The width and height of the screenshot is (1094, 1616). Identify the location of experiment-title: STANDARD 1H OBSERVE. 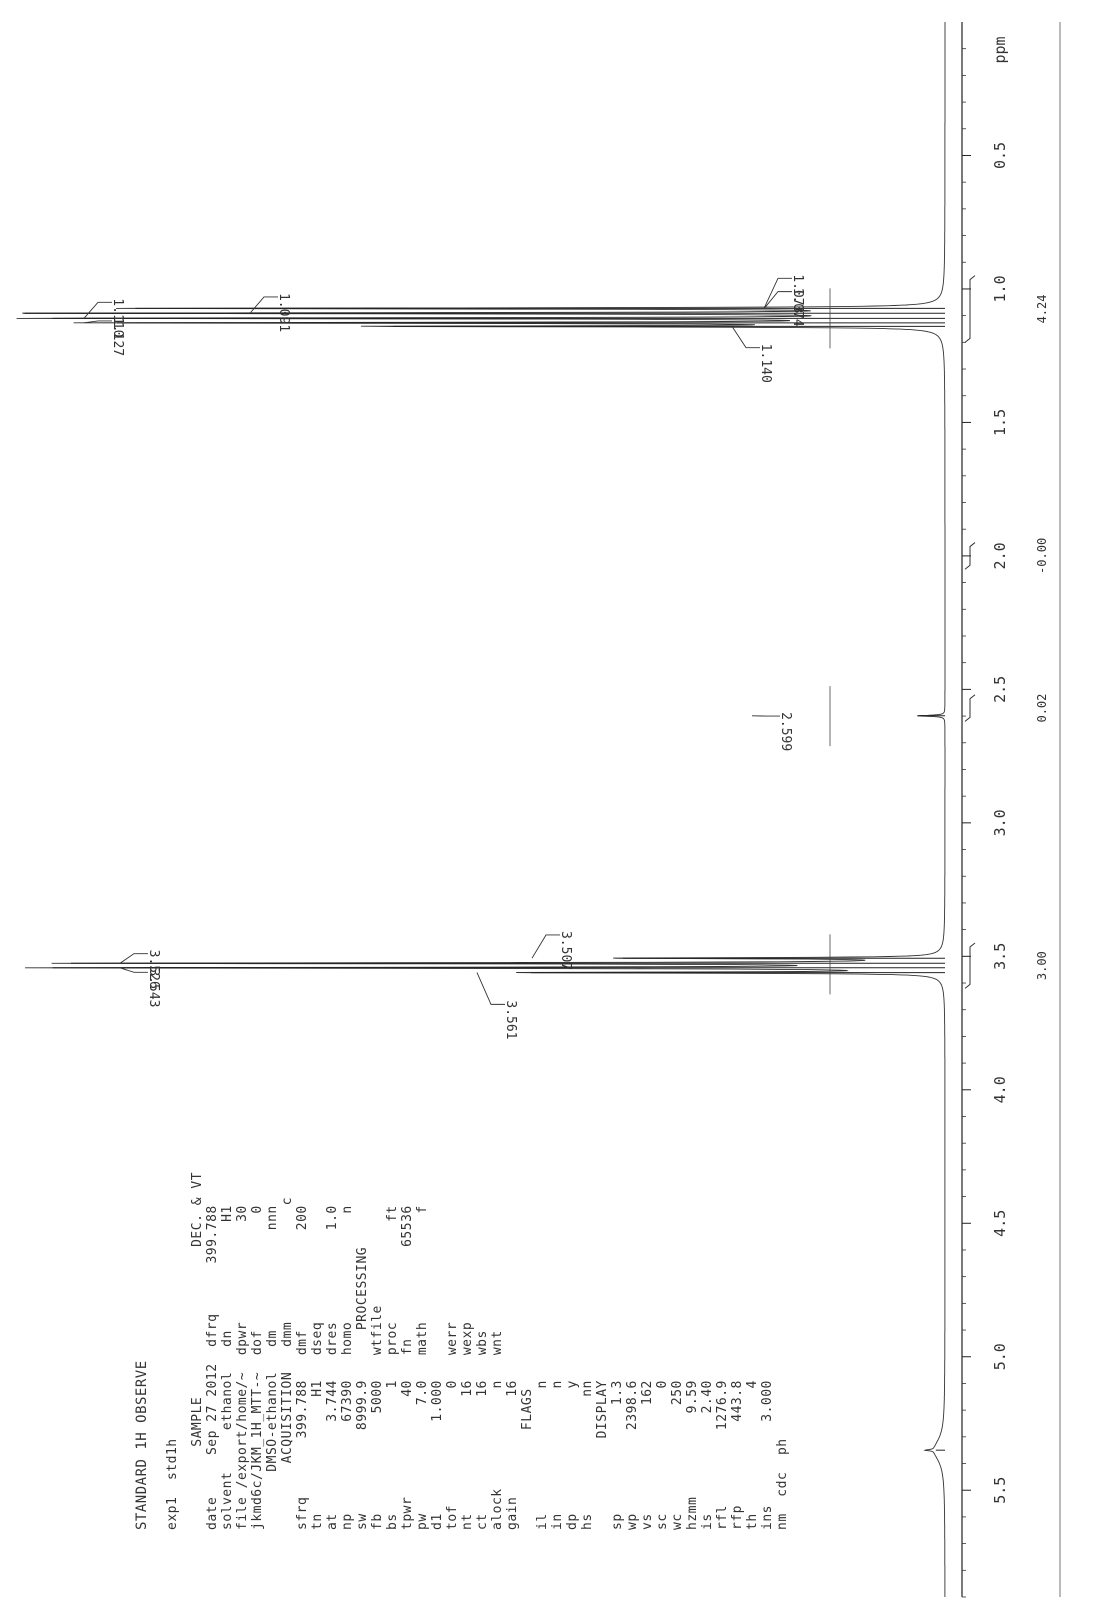
(142, 1445).